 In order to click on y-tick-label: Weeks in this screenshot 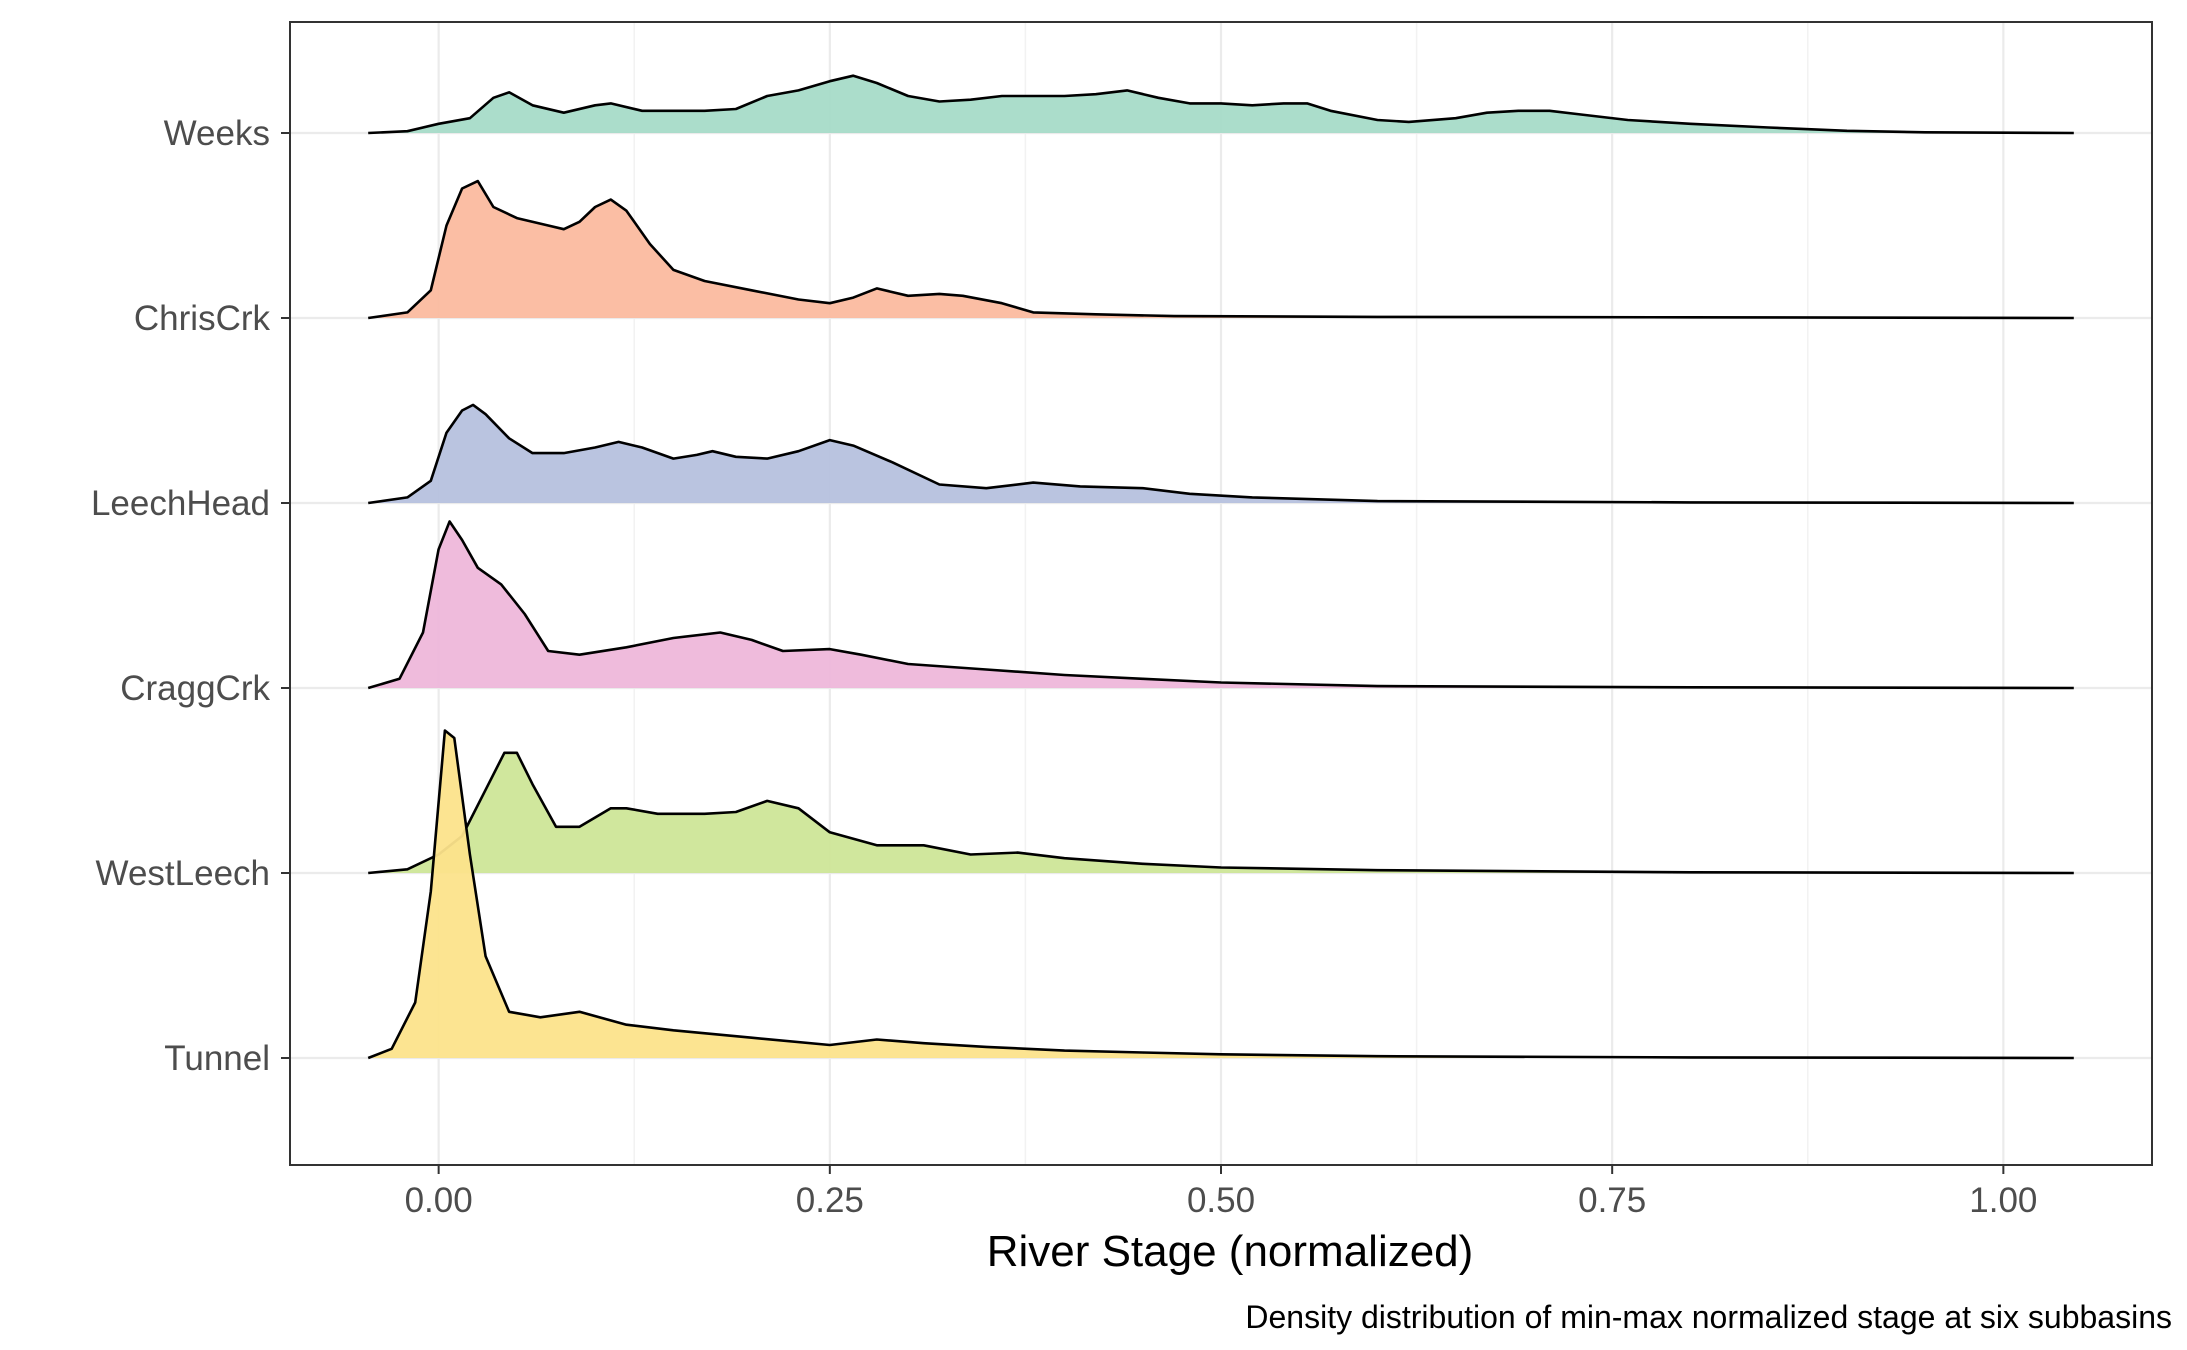, I will do `click(217, 133)`.